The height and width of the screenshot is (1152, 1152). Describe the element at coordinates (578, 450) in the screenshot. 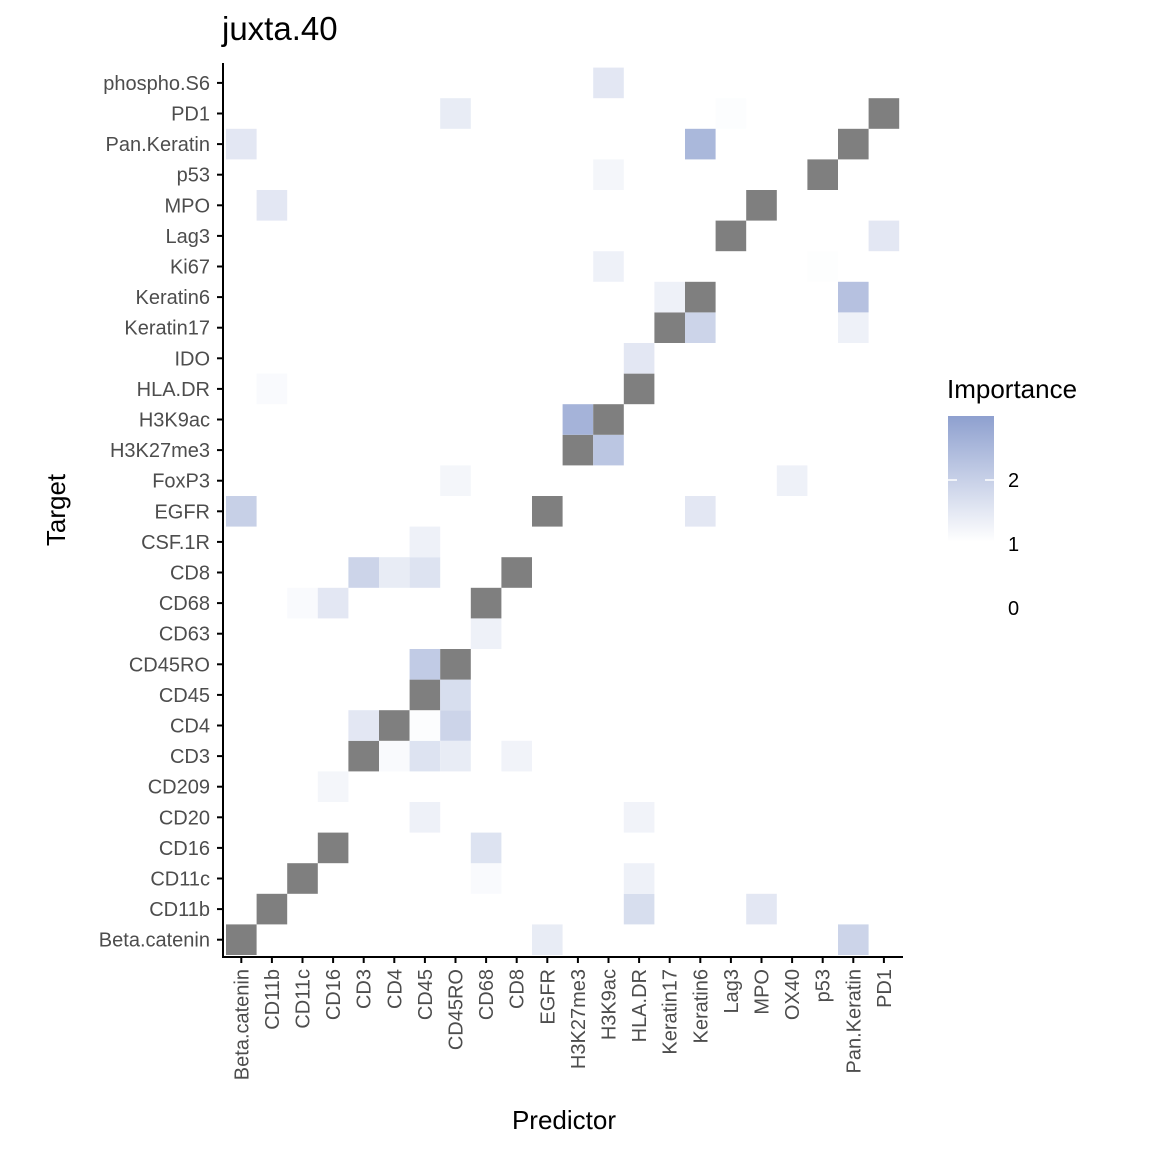

I see `heatmap-cell-h3k27me3-h3k27me3` at that location.